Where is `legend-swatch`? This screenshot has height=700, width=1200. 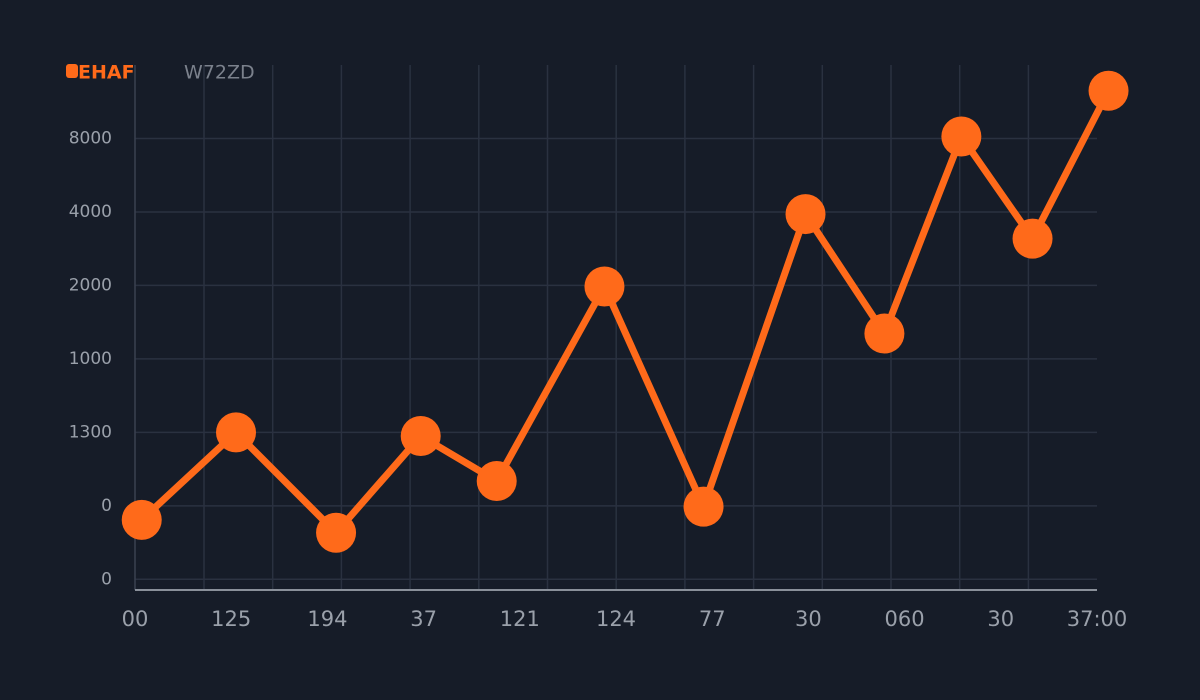 legend-swatch is located at coordinates (72, 71).